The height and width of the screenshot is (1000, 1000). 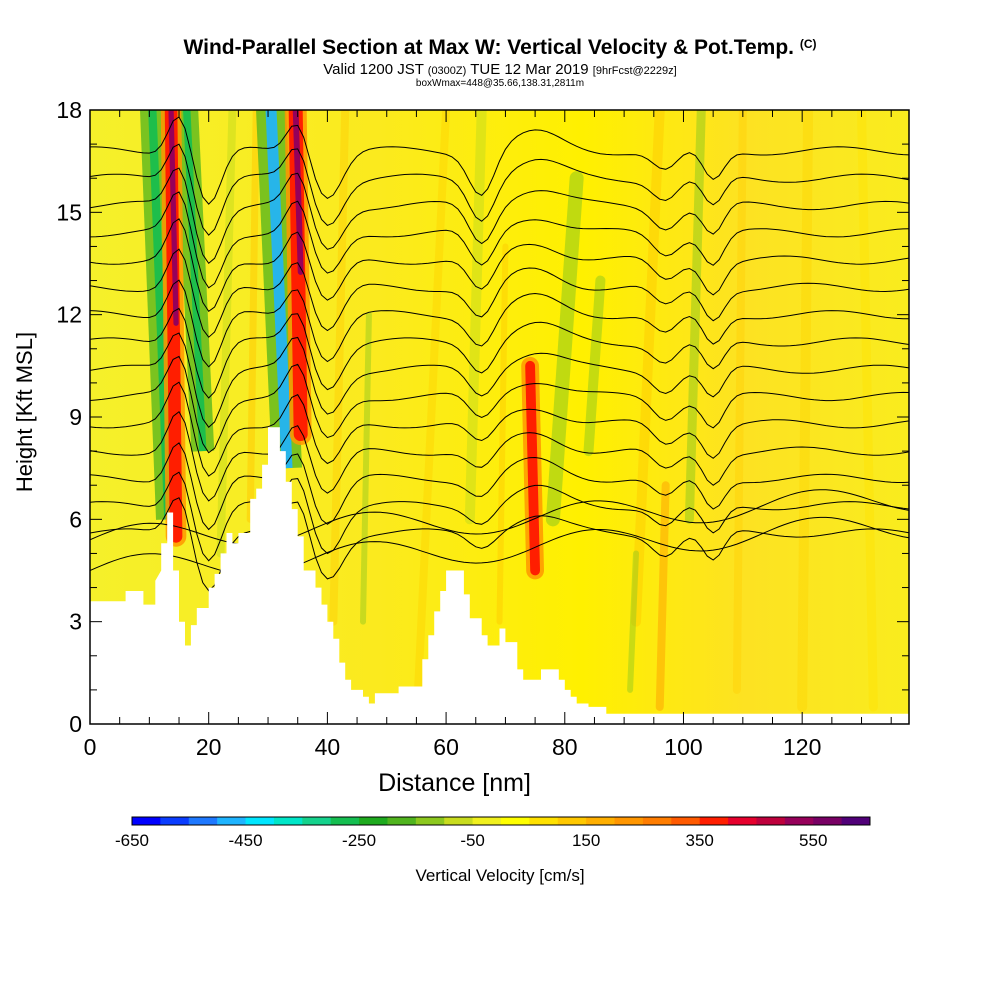 What do you see at coordinates (472, 840) in the screenshot?
I see `colorbar-tick-label: -50` at bounding box center [472, 840].